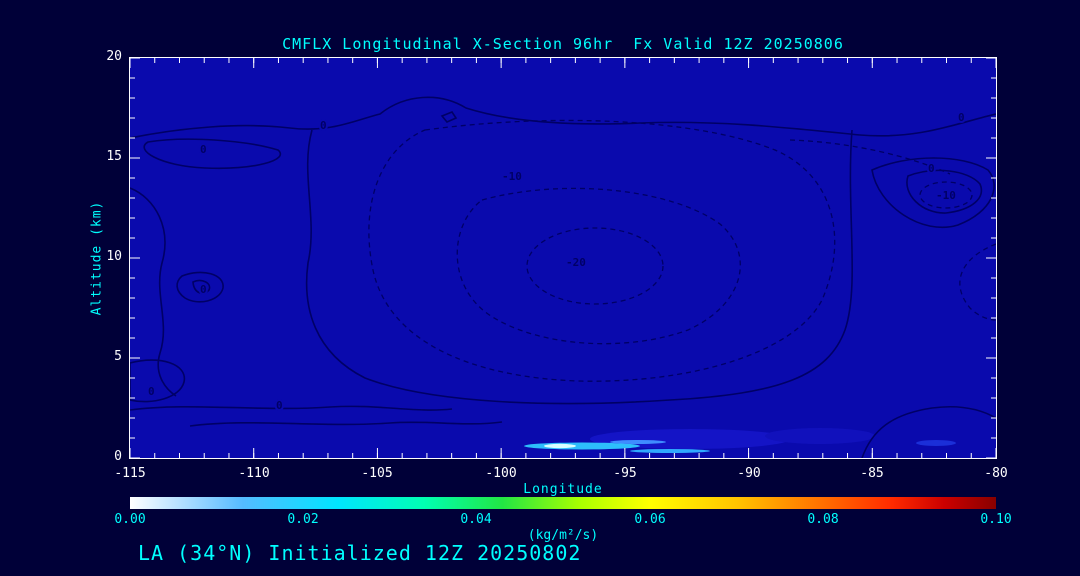  Describe the element at coordinates (563, 503) in the screenshot. I see `colorbar-gradient` at that location.